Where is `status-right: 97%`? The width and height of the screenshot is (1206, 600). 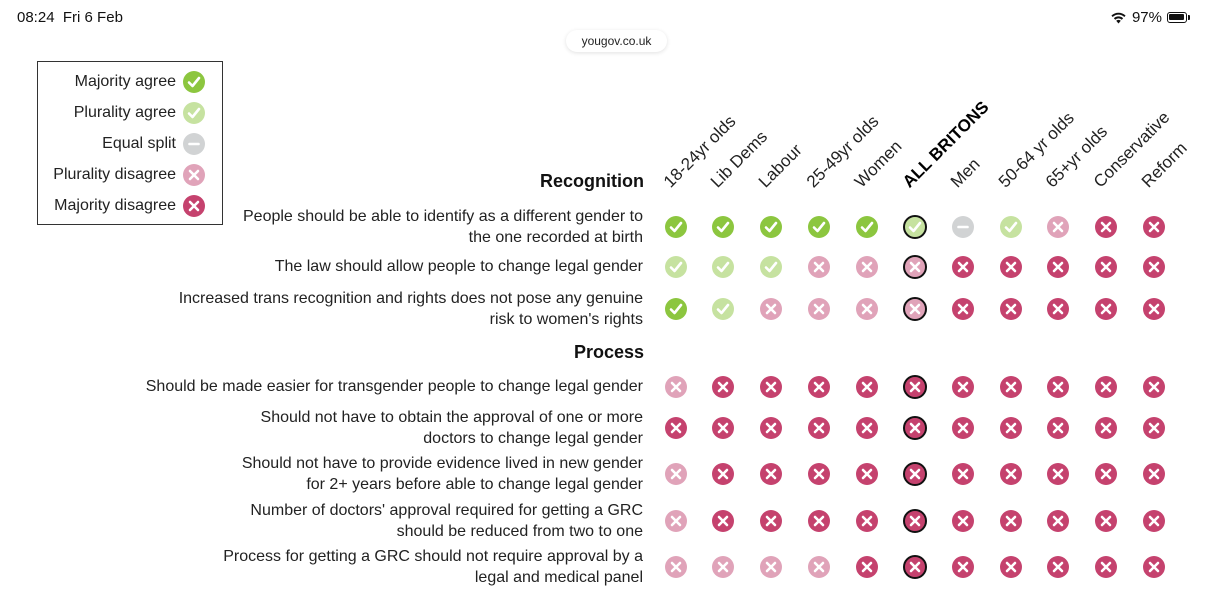
status-right: 97% is located at coordinates (1150, 17).